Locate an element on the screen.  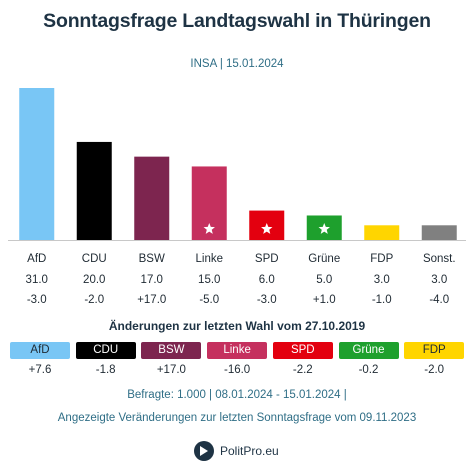
party-badge: CDU is located at coordinates (105, 350).